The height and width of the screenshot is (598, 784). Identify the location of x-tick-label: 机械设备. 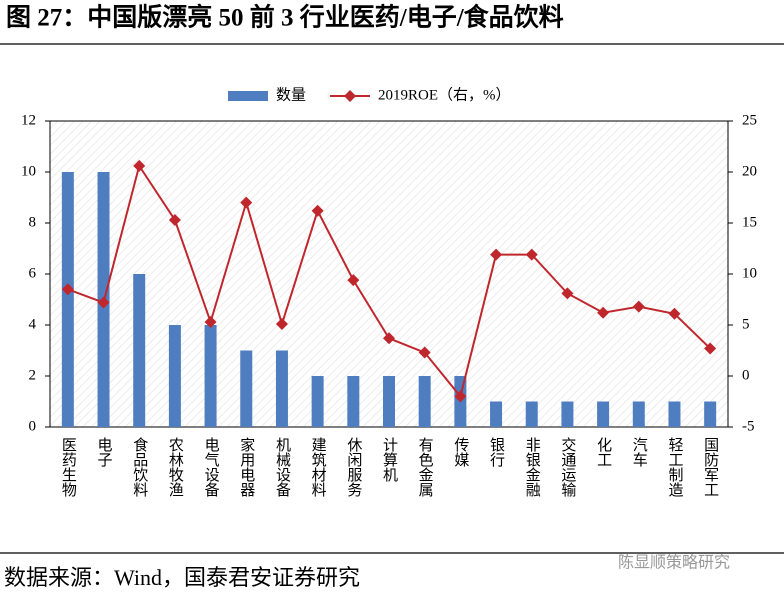
(282, 467).